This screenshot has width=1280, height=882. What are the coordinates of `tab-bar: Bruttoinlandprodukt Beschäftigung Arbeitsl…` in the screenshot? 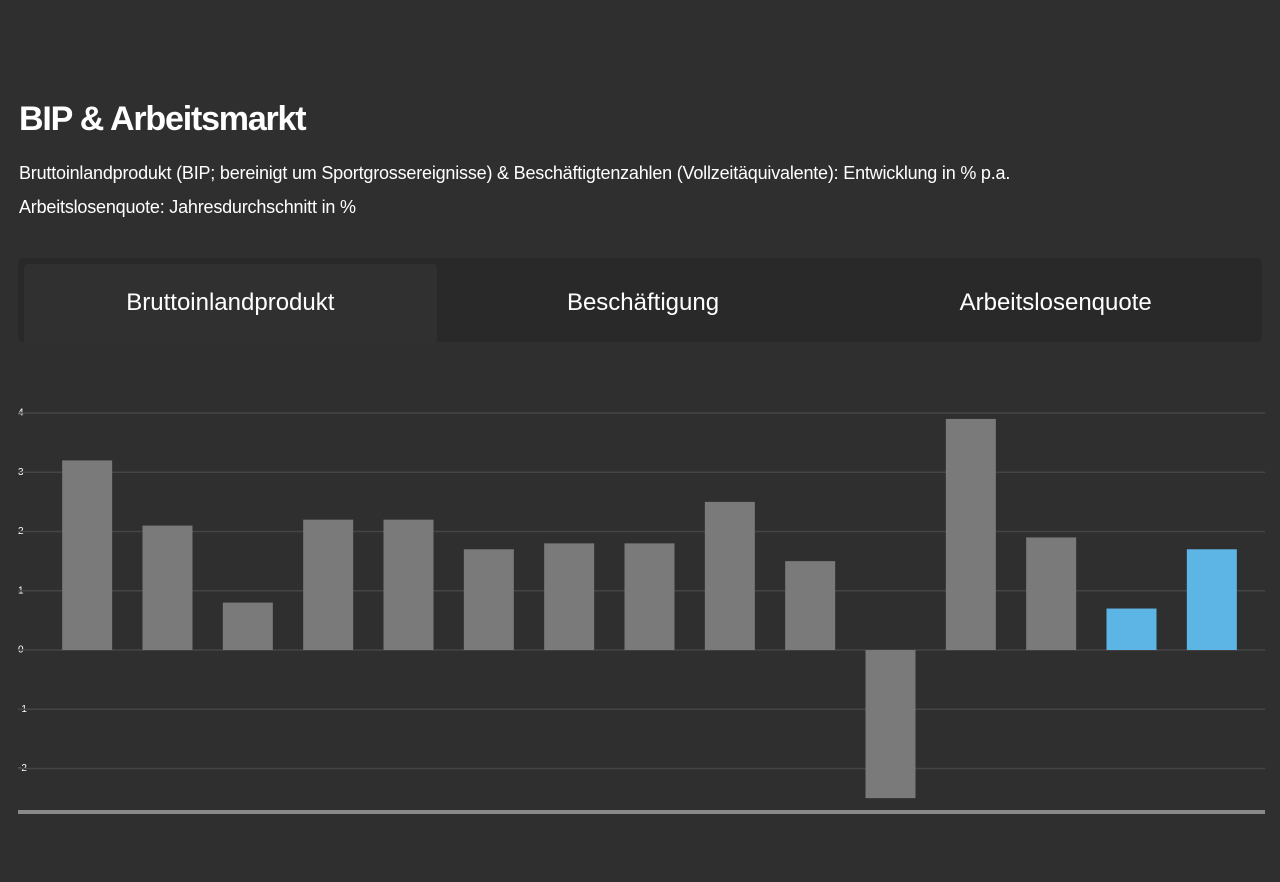 It's located at (640, 300).